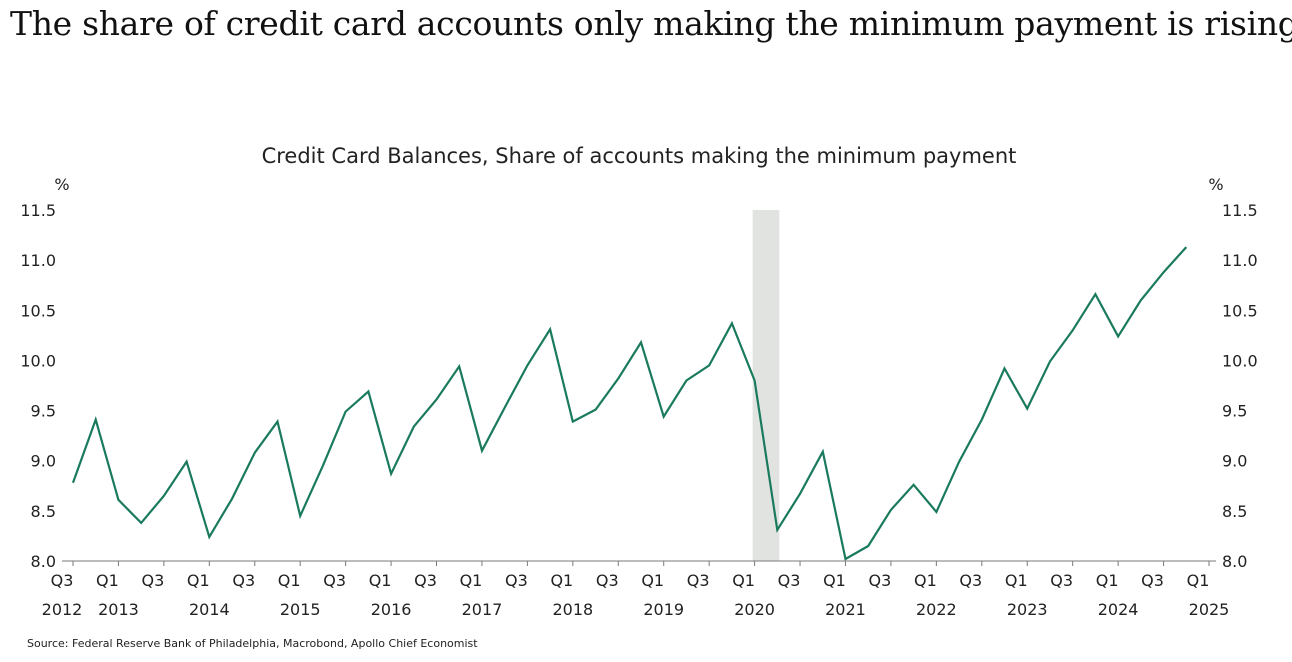 Image resolution: width=1292 pixels, height=662 pixels. What do you see at coordinates (1209, 609) in the screenshot?
I see `x-year-label: 2025` at bounding box center [1209, 609].